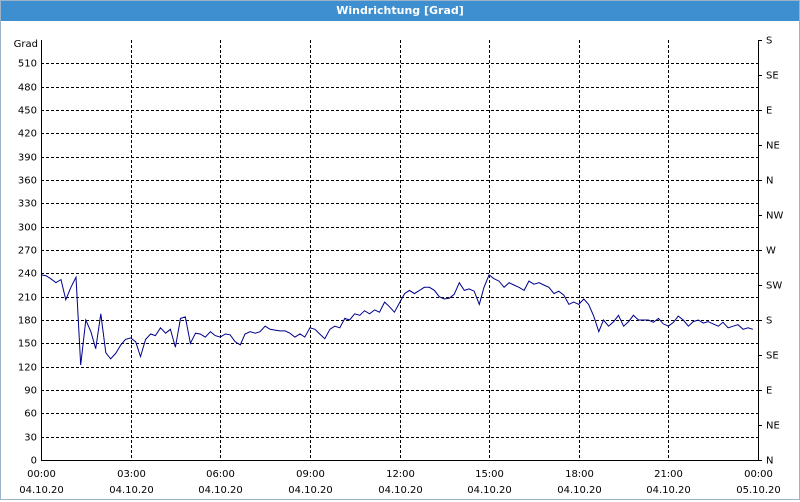 The height and width of the screenshot is (502, 800). I want to click on y-tick-label: 450, so click(27, 111).